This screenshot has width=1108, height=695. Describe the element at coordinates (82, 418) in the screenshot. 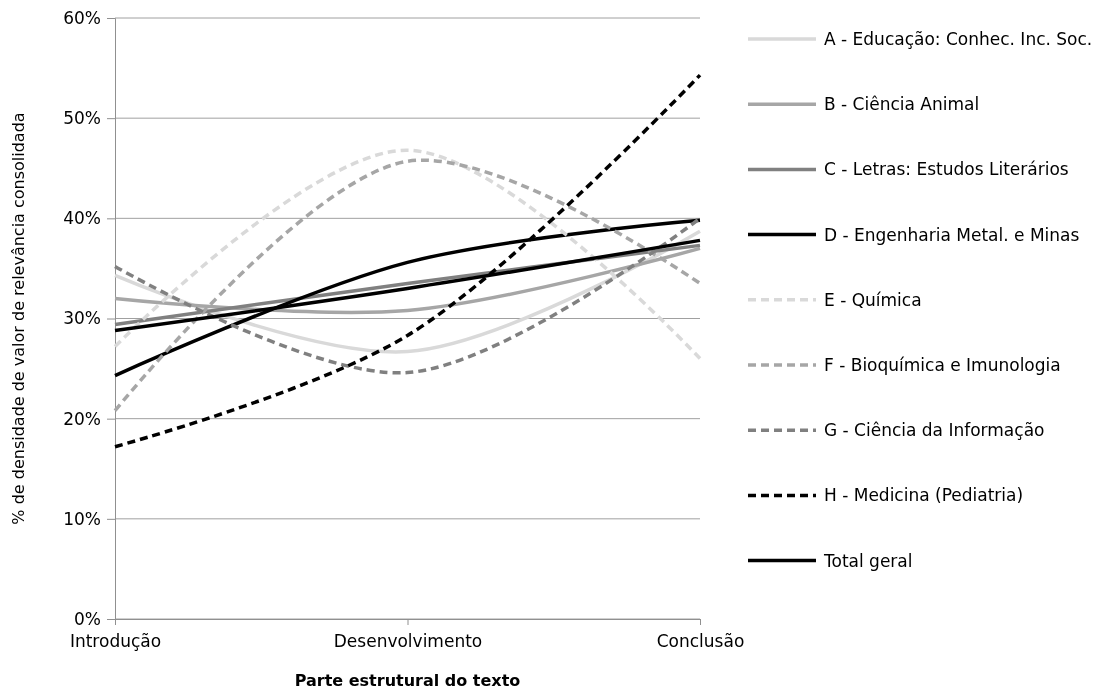

I see `y-tick-label: 20%` at that location.